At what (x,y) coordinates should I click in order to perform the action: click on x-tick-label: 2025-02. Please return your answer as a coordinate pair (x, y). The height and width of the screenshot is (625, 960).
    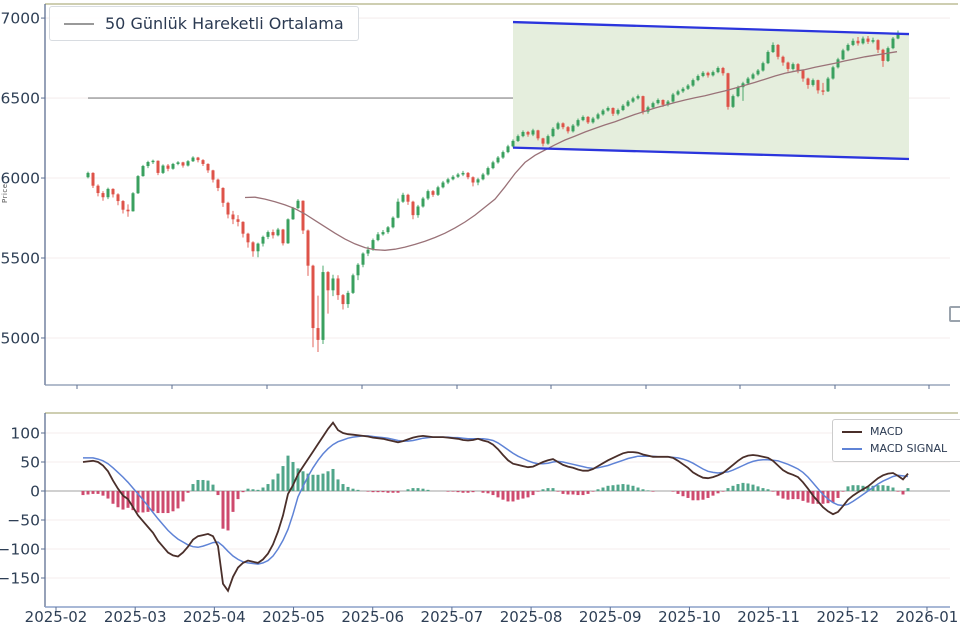
    Looking at the image, I should click on (56, 616).